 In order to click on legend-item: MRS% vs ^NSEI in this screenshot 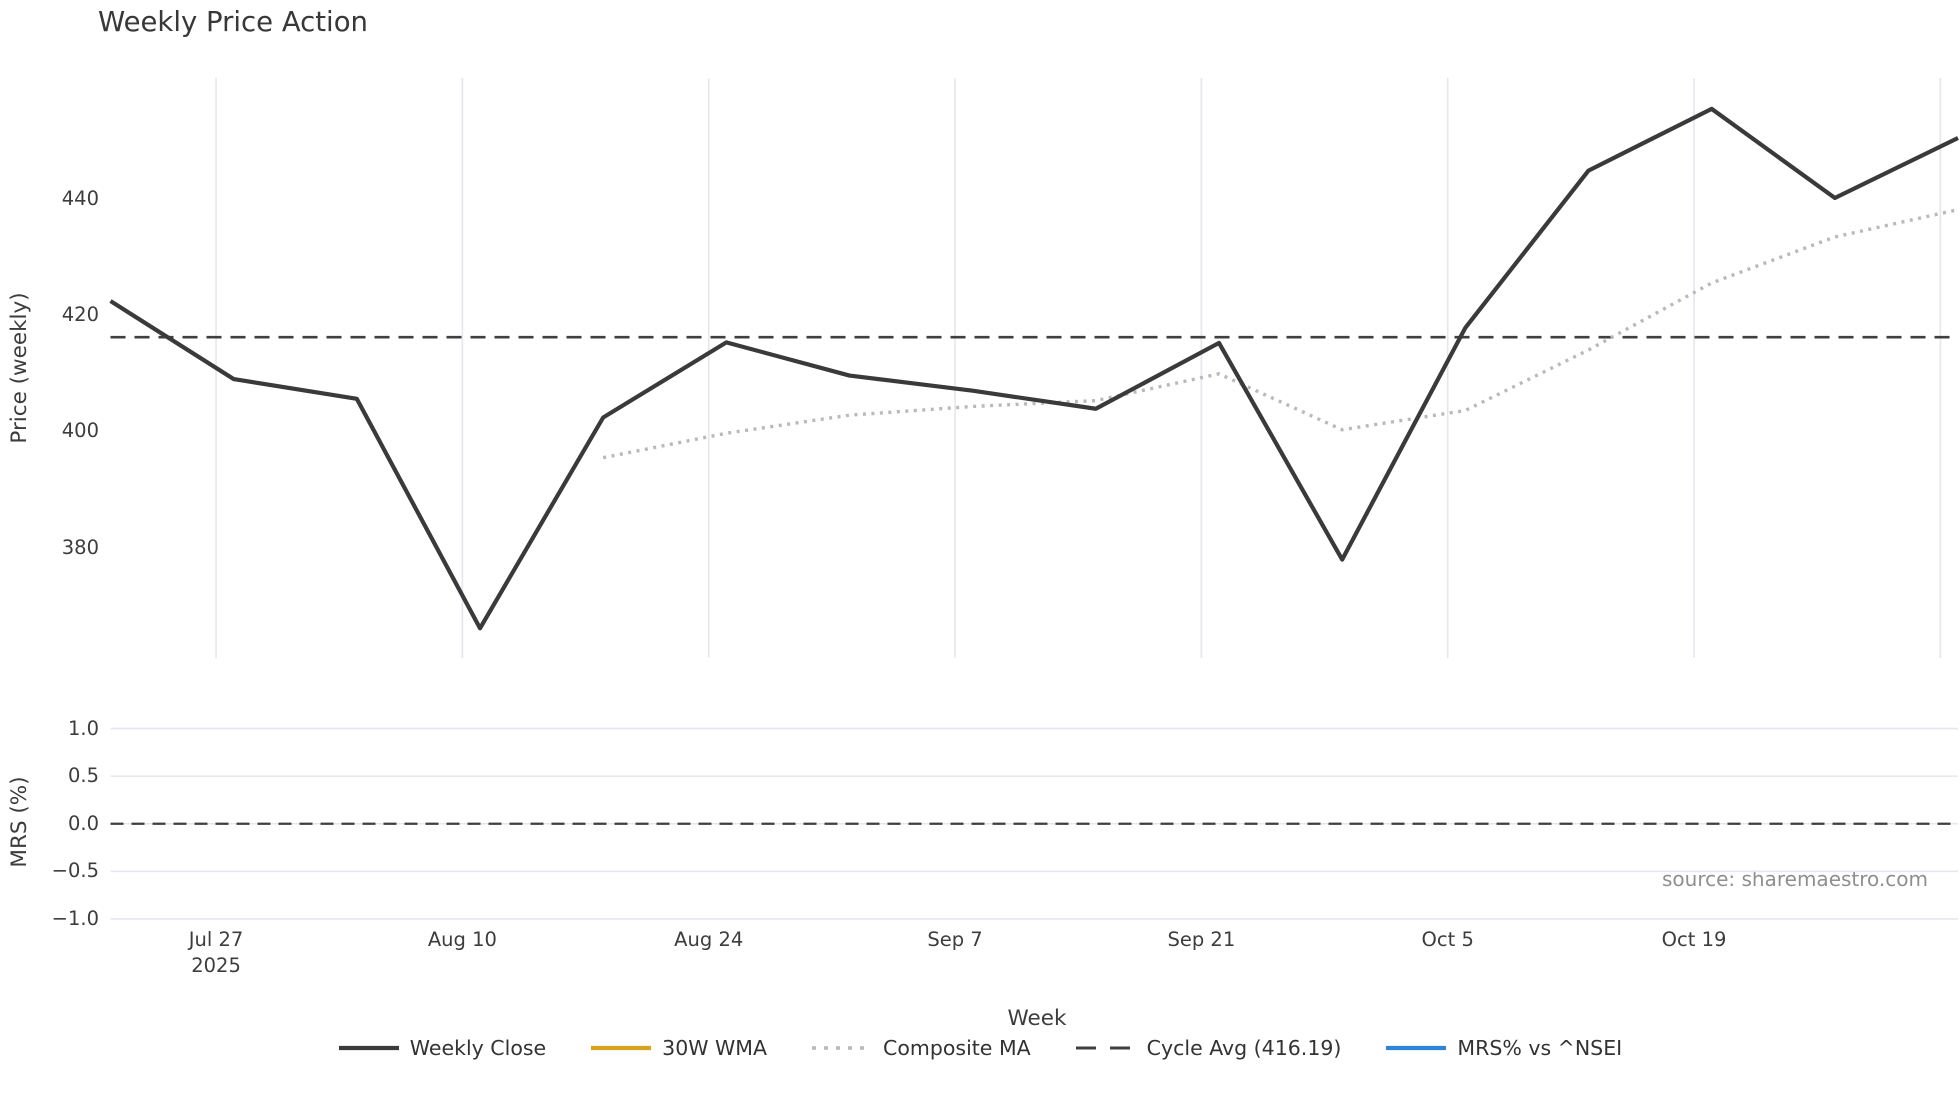, I will do `click(1503, 1048)`.